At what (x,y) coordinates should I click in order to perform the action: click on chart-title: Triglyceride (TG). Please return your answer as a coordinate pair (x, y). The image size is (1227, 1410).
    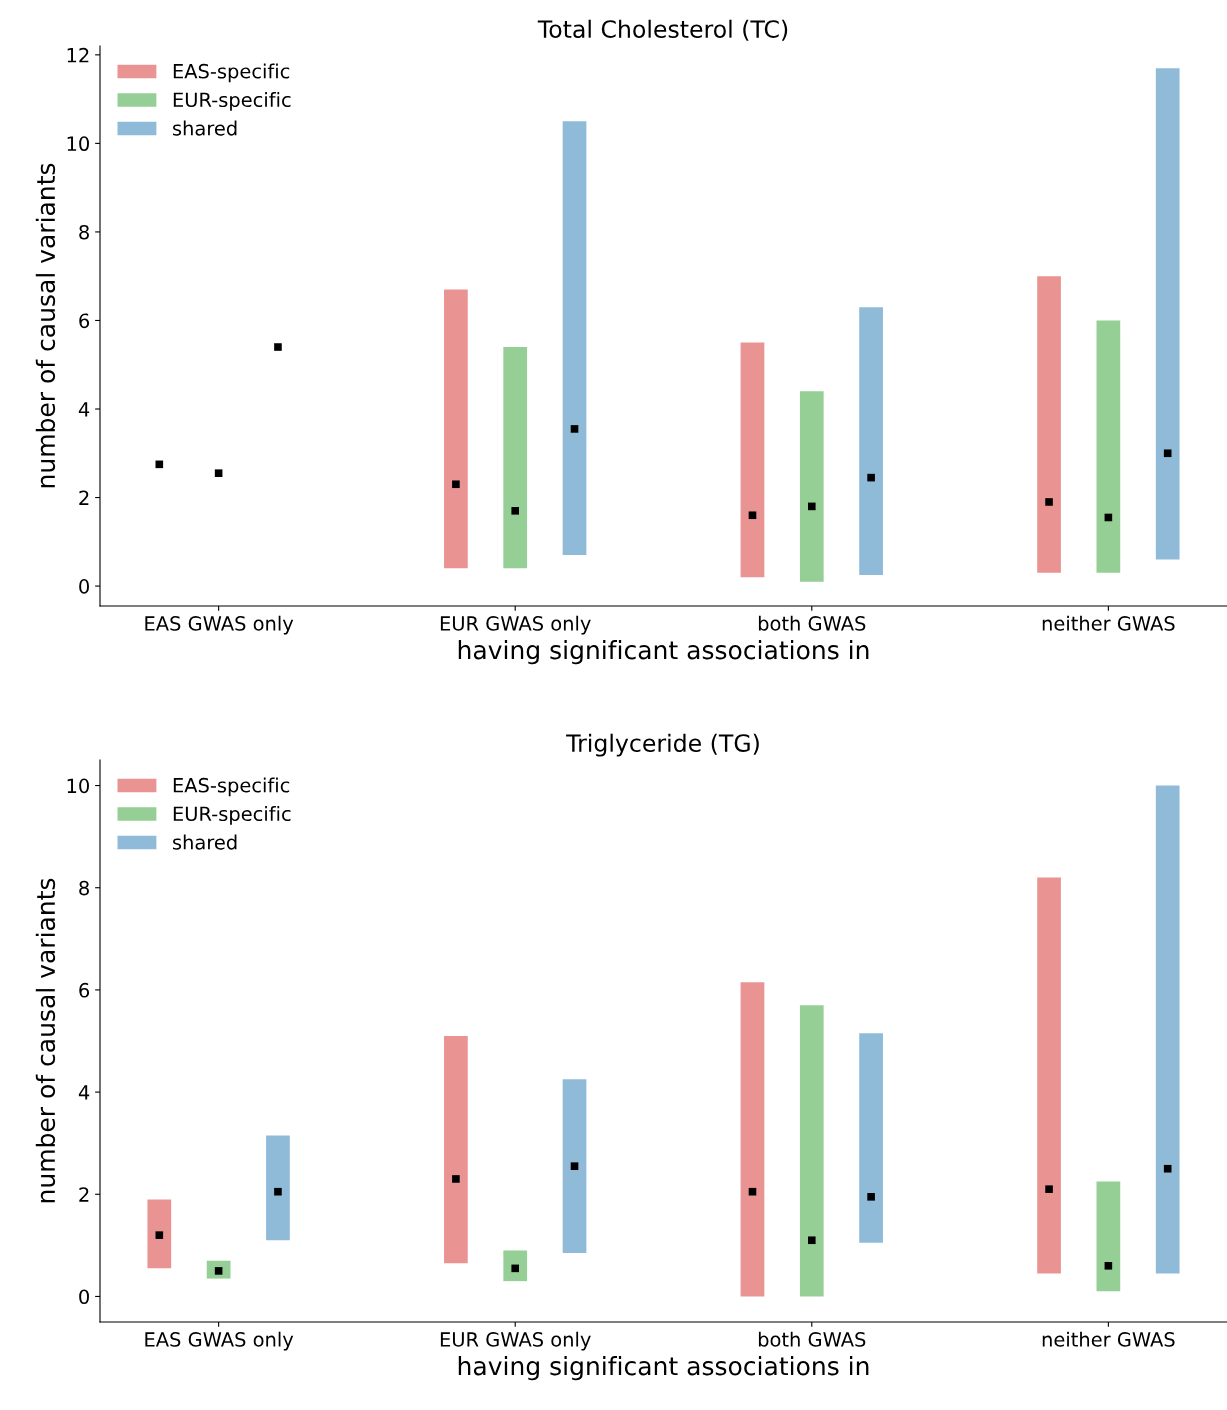
    Looking at the image, I should click on (662, 745).